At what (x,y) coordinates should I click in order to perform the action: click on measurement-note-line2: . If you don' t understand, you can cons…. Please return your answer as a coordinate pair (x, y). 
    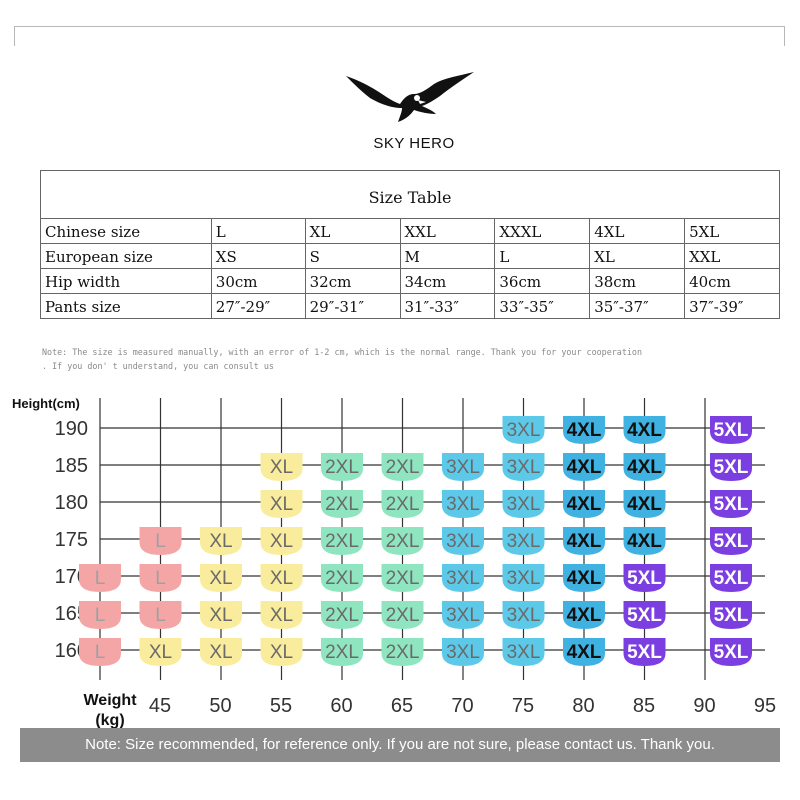
    Looking at the image, I should click on (158, 366).